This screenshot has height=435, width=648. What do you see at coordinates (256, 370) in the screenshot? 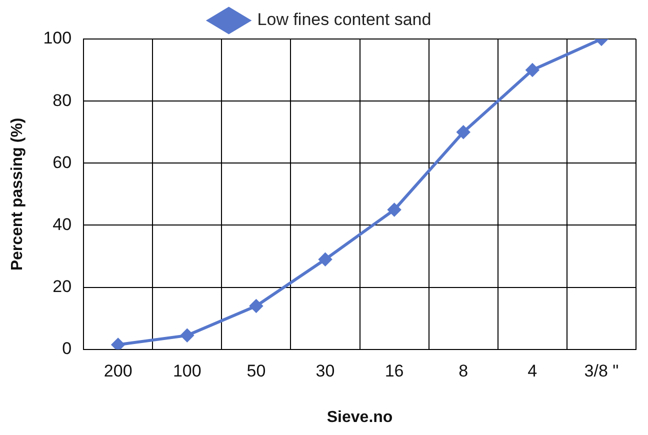
I see `x-tick-label: 50` at bounding box center [256, 370].